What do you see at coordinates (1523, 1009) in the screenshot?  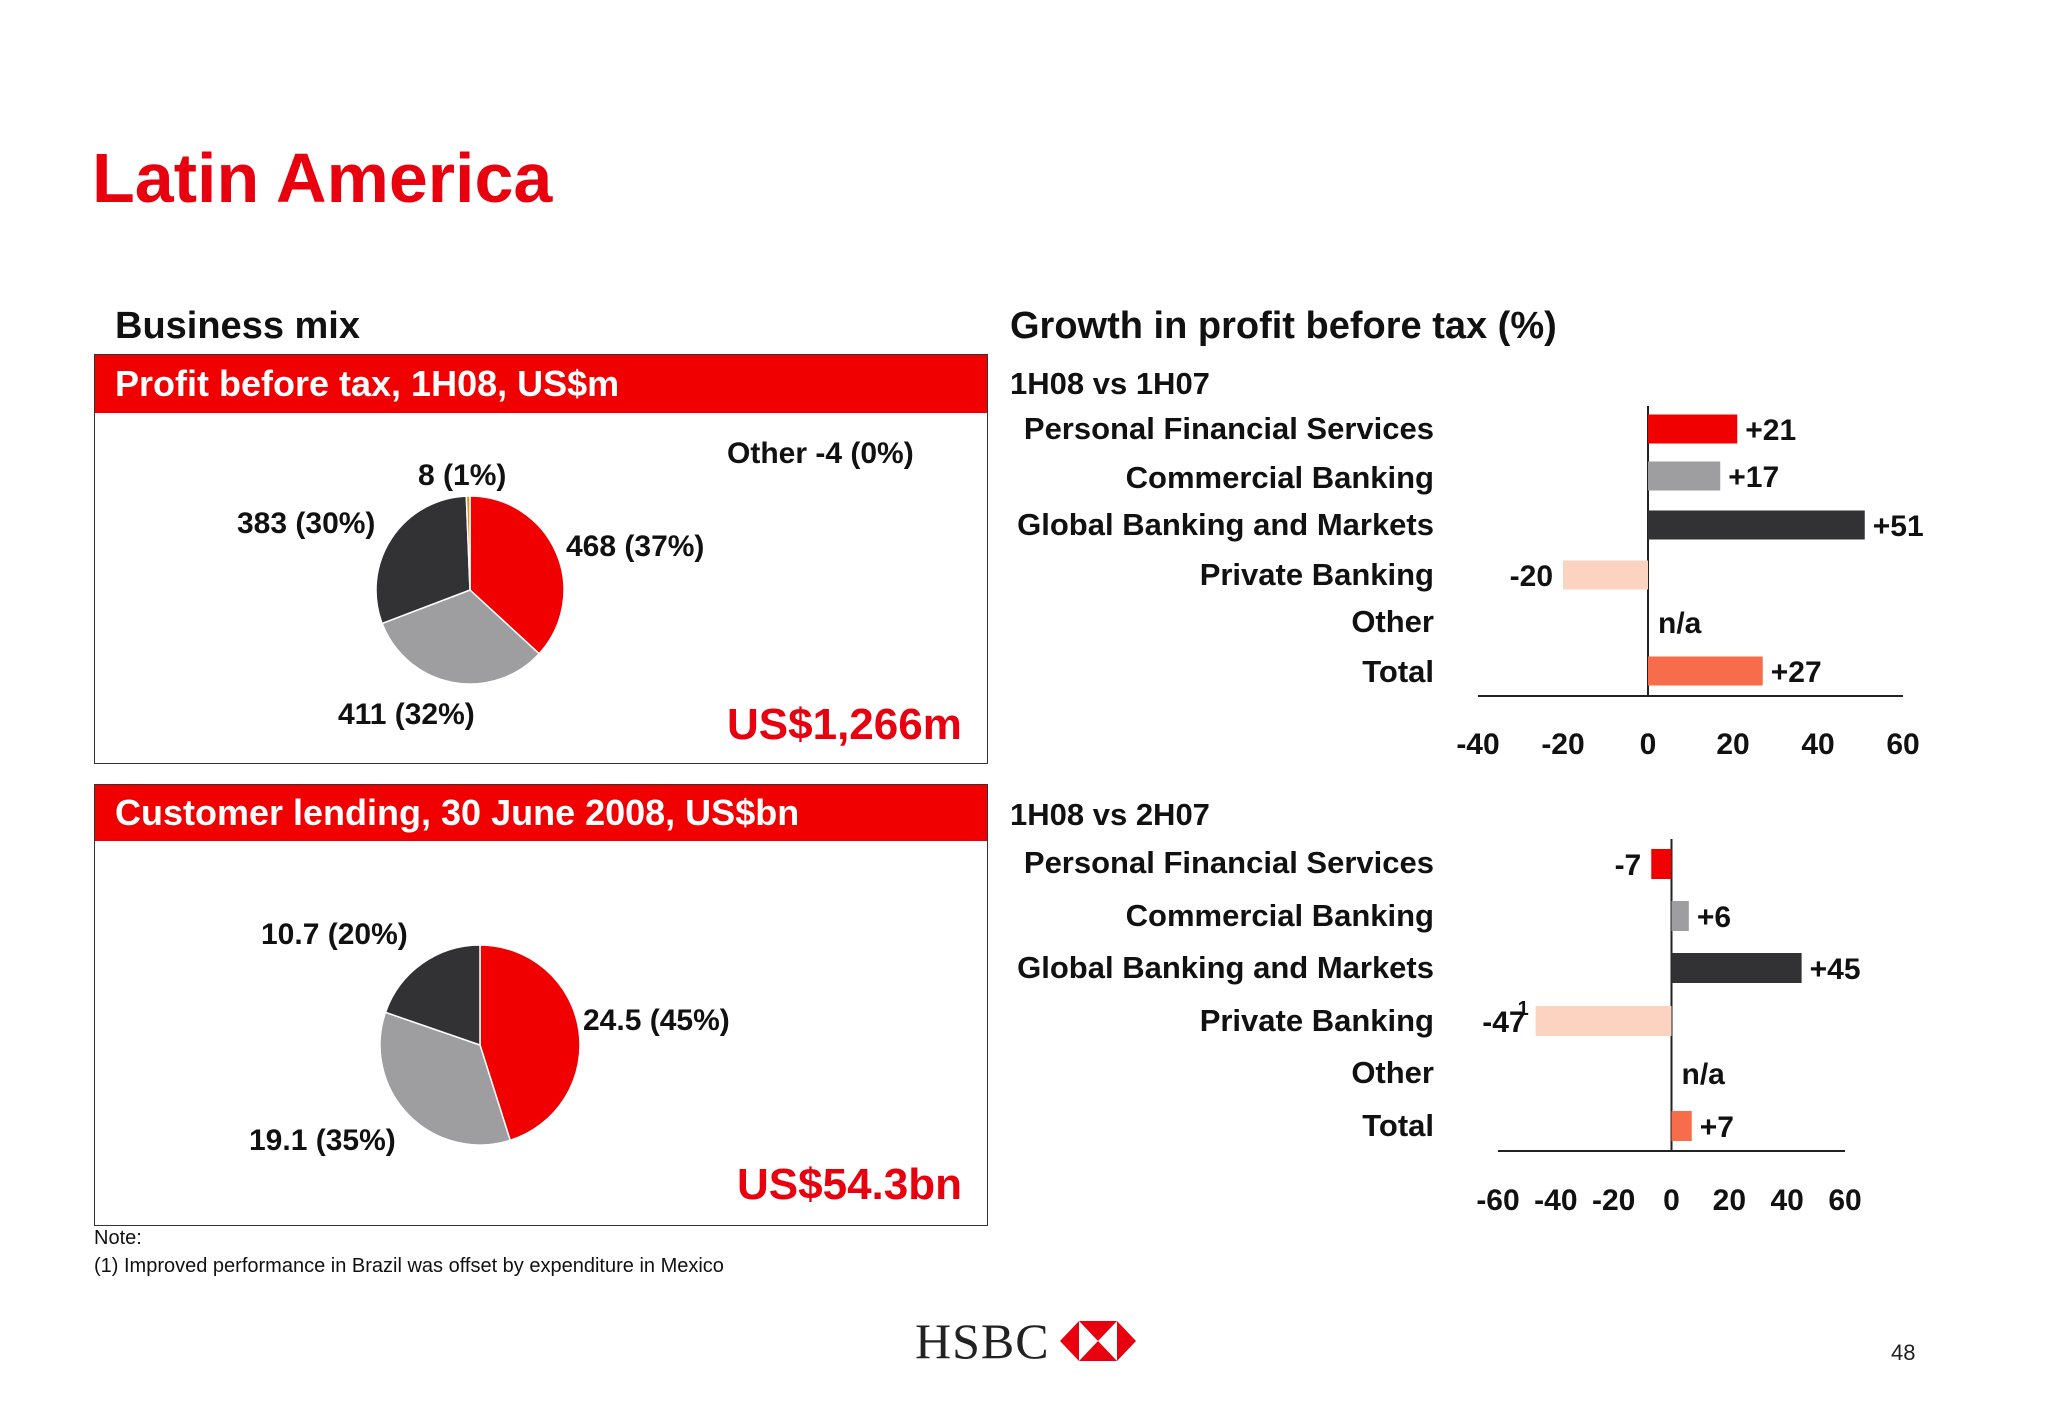 I see `bar-footnote-3: 1` at bounding box center [1523, 1009].